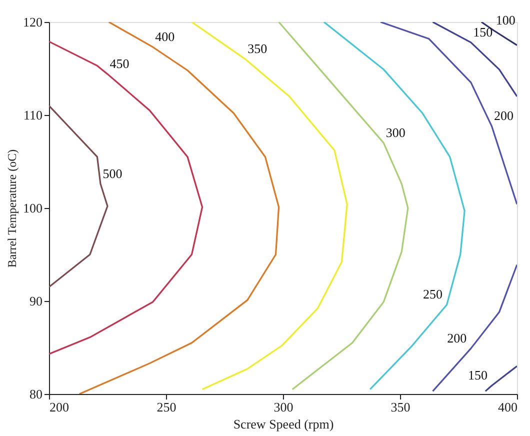 Image resolution: width=530 pixels, height=436 pixels. What do you see at coordinates (12, 208) in the screenshot?
I see `y-axis-title: Barrel Temperature (oC)` at bounding box center [12, 208].